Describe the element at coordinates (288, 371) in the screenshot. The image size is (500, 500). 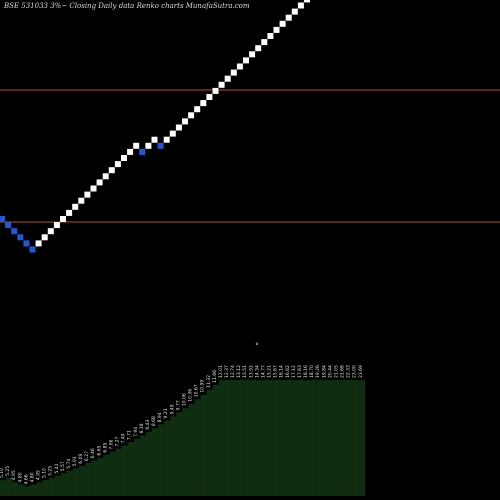
I see `bar-value-label: 16.62` at that location.